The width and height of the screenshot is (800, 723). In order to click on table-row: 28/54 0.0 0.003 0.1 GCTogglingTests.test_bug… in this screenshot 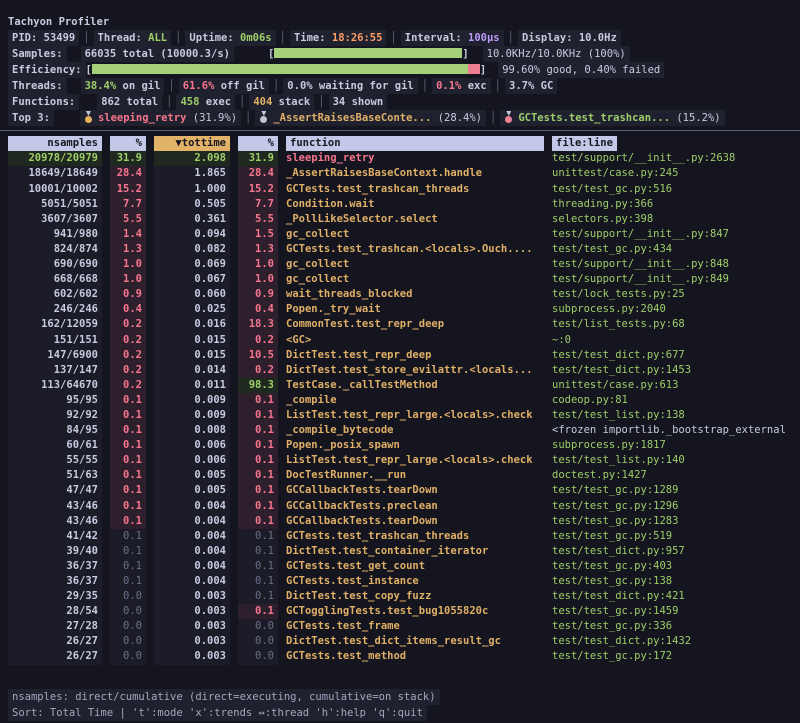, I will do `click(400, 612)`.